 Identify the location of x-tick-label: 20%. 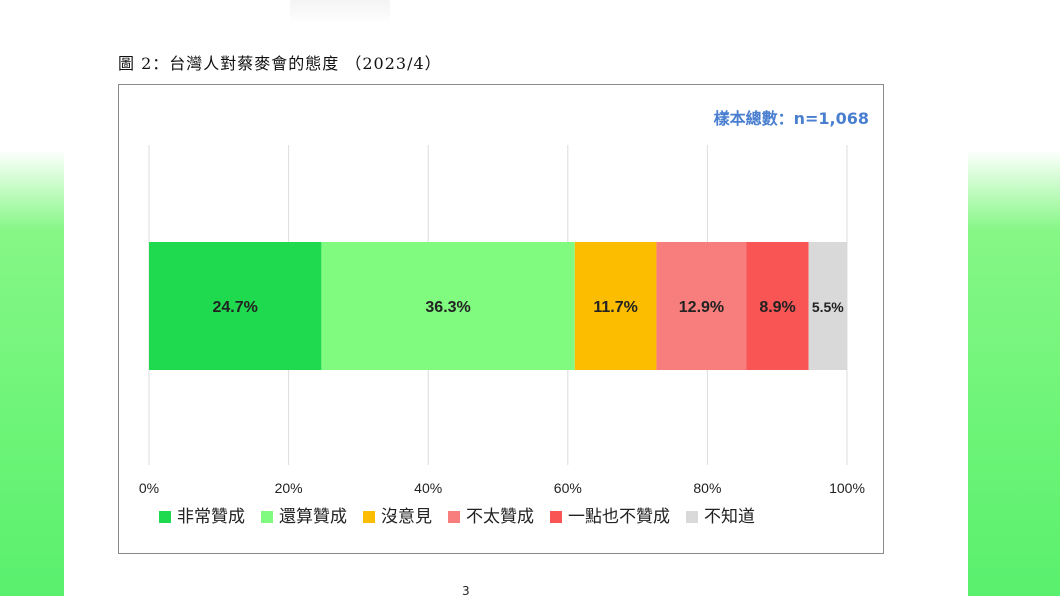
(289, 488).